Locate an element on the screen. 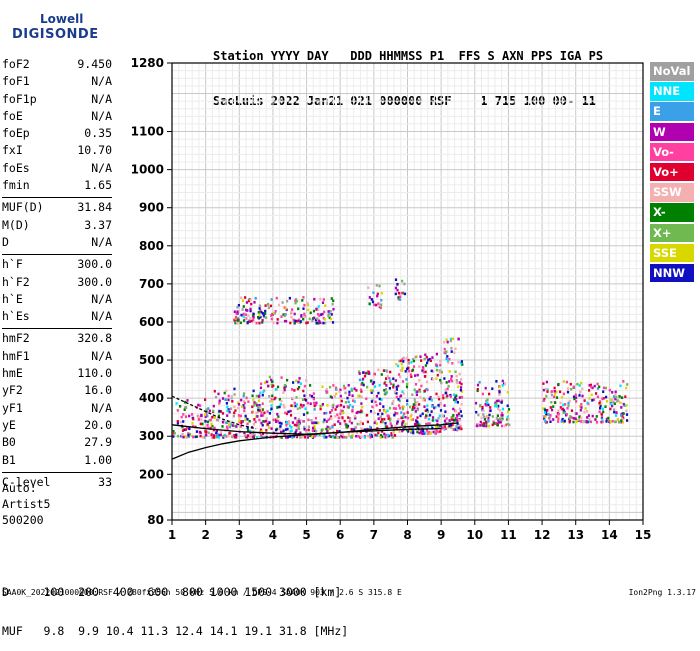 The width and height of the screenshot is (700, 651). y-tick-label: 1280 is located at coordinates (147, 63).